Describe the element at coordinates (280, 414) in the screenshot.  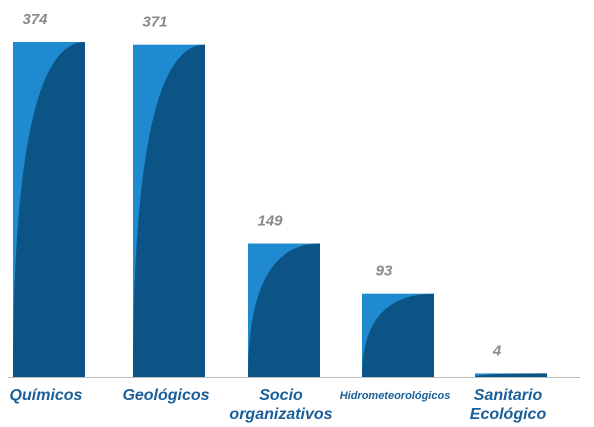
I see `x-tick-label: organizativos` at that location.